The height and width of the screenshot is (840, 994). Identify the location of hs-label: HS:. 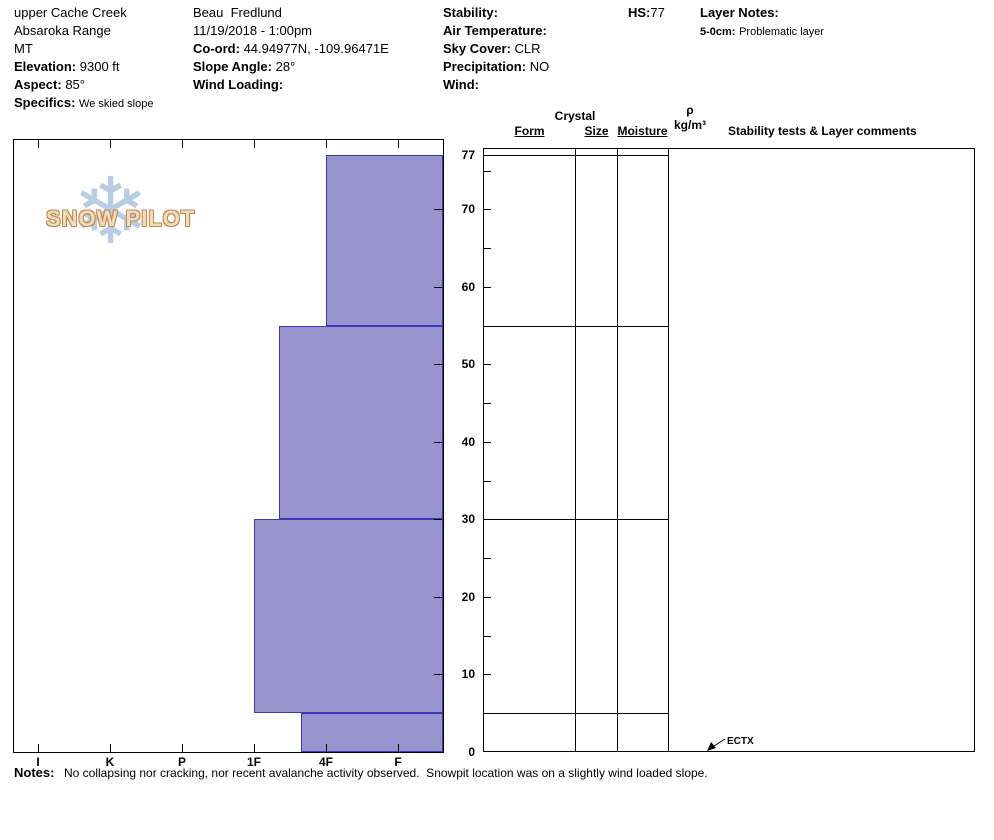
(639, 12).